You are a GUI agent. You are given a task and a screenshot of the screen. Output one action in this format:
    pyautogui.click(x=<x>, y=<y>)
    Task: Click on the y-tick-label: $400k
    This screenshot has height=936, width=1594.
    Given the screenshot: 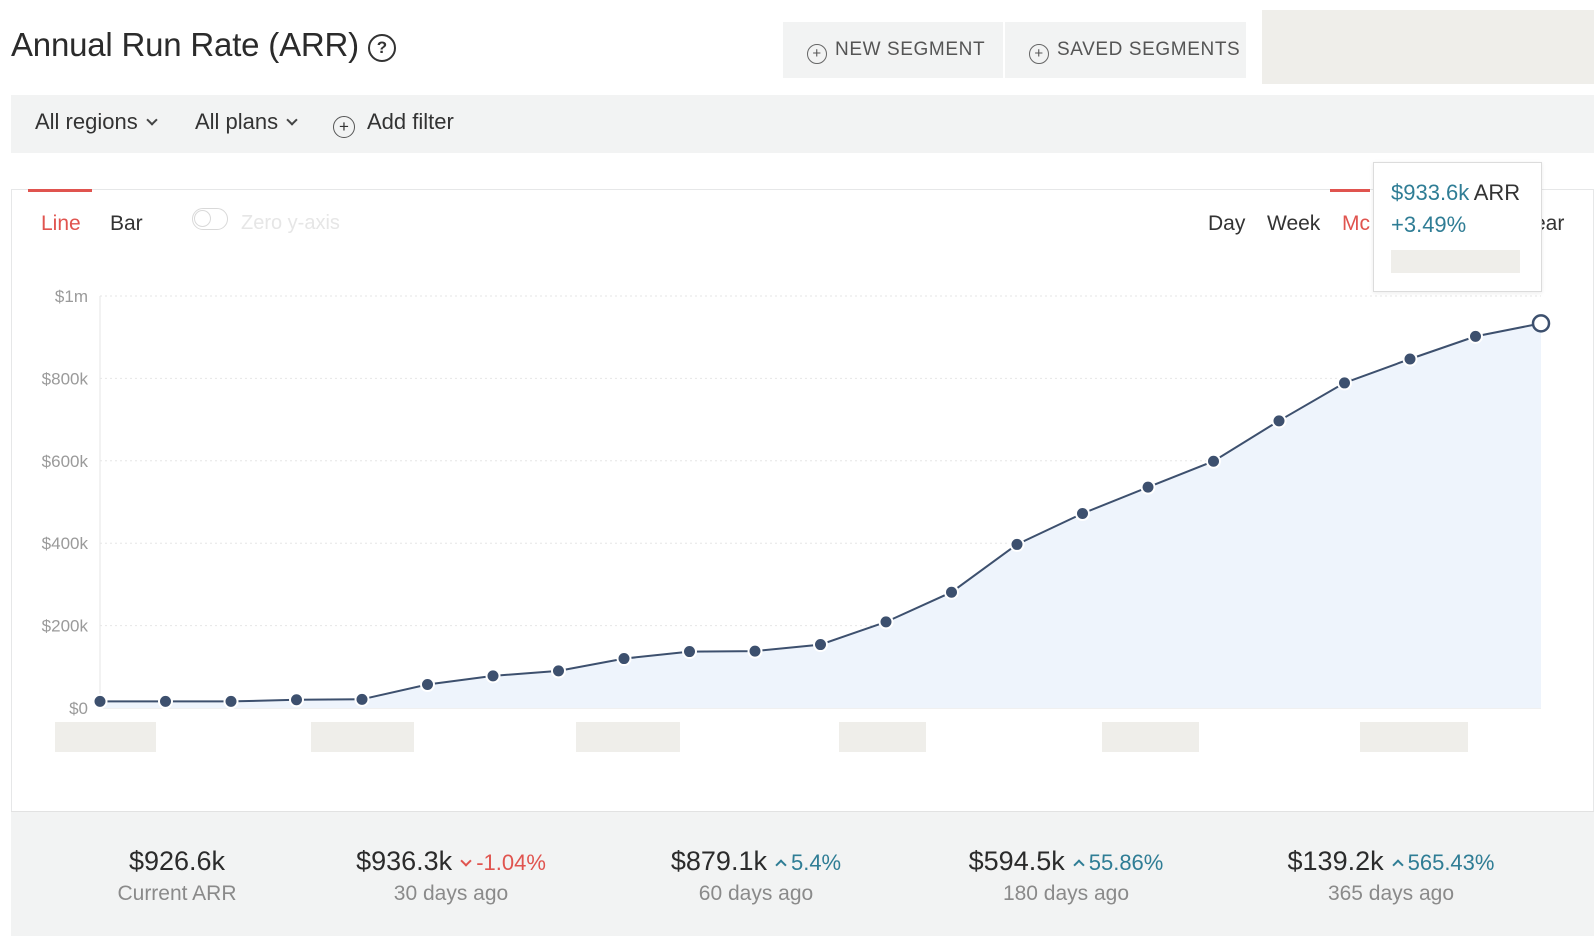 What is the action you would take?
    pyautogui.click(x=65, y=543)
    